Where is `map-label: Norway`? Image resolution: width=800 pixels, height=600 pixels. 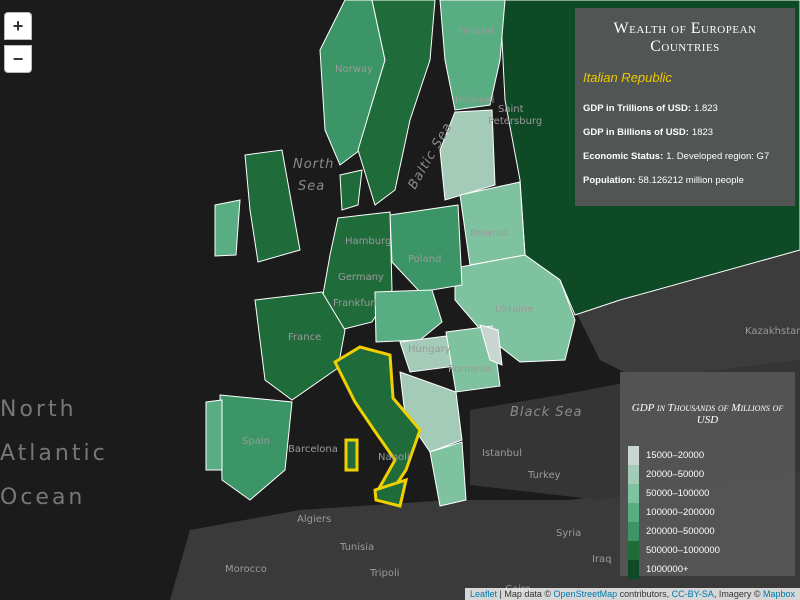 map-label: Norway is located at coordinates (354, 69).